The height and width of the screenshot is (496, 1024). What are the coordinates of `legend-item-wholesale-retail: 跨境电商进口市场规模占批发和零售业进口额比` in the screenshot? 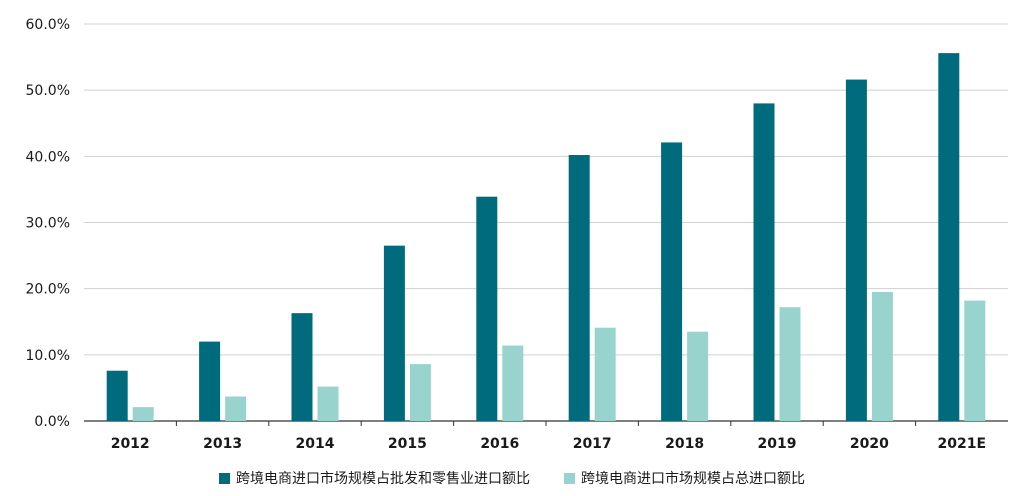 It's located at (374, 478).